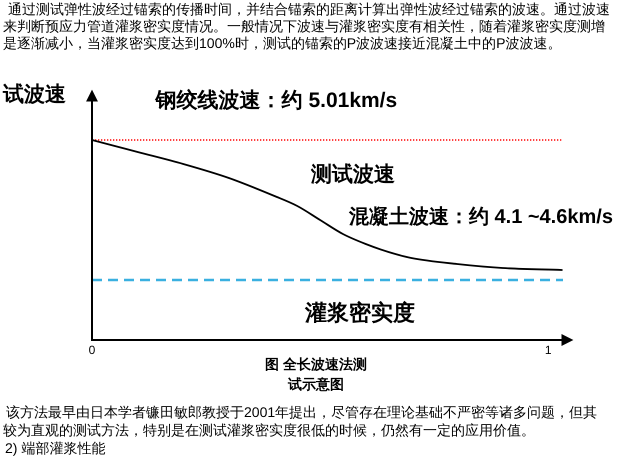 This screenshot has width=627, height=457. Describe the element at coordinates (269, 430) in the screenshot. I see `text: 较为直观的测试方法，特别是在测试灌浆密实度很低的时候，仍然有一定的应用价值。` at that location.